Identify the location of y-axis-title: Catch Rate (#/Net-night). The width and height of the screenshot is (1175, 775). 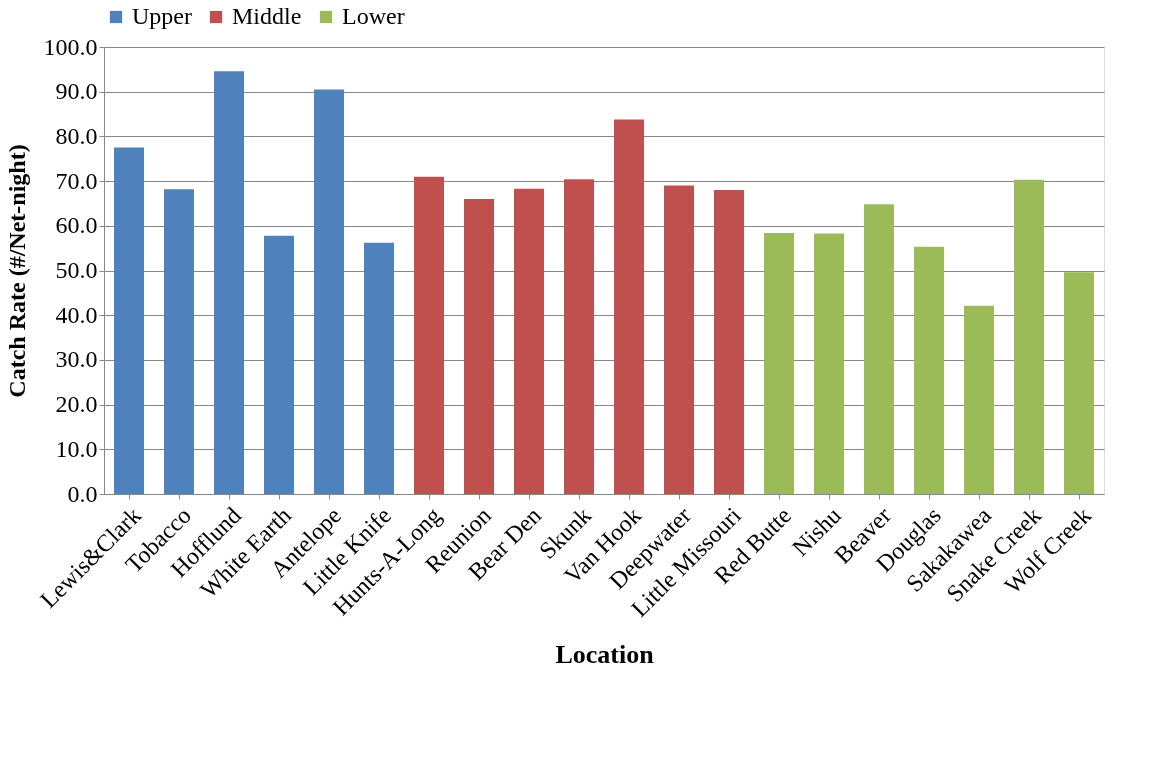
(16, 271).